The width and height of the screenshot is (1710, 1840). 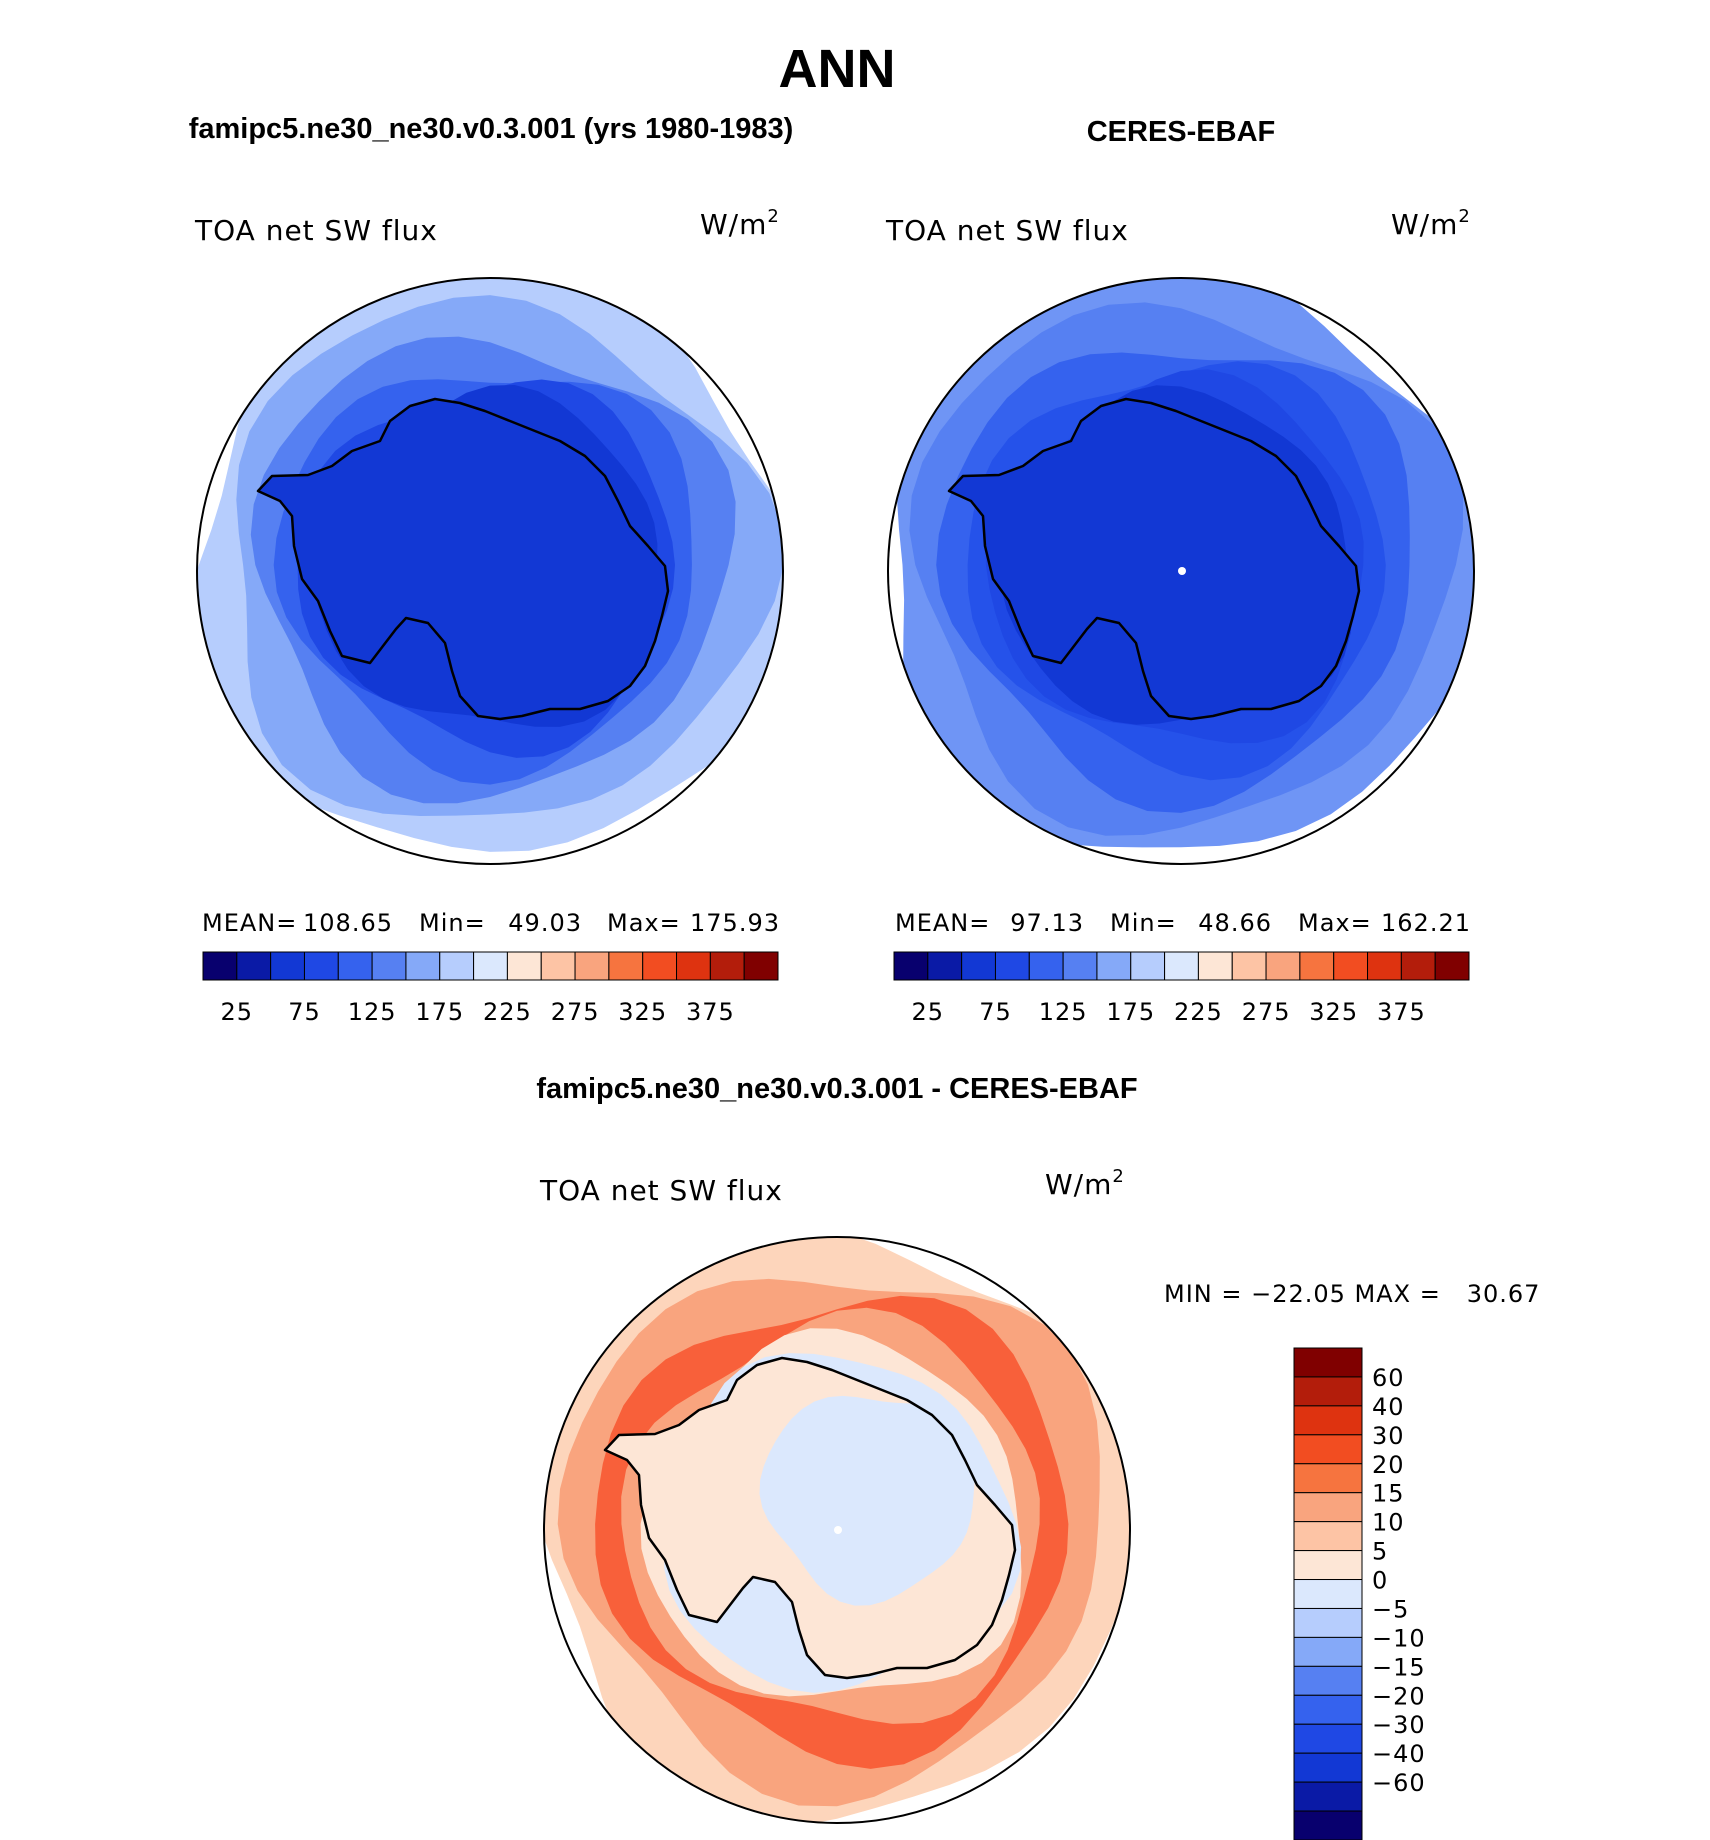 What do you see at coordinates (1380, 1552) in the screenshot?
I see `colorbar-tick-label: 5` at bounding box center [1380, 1552].